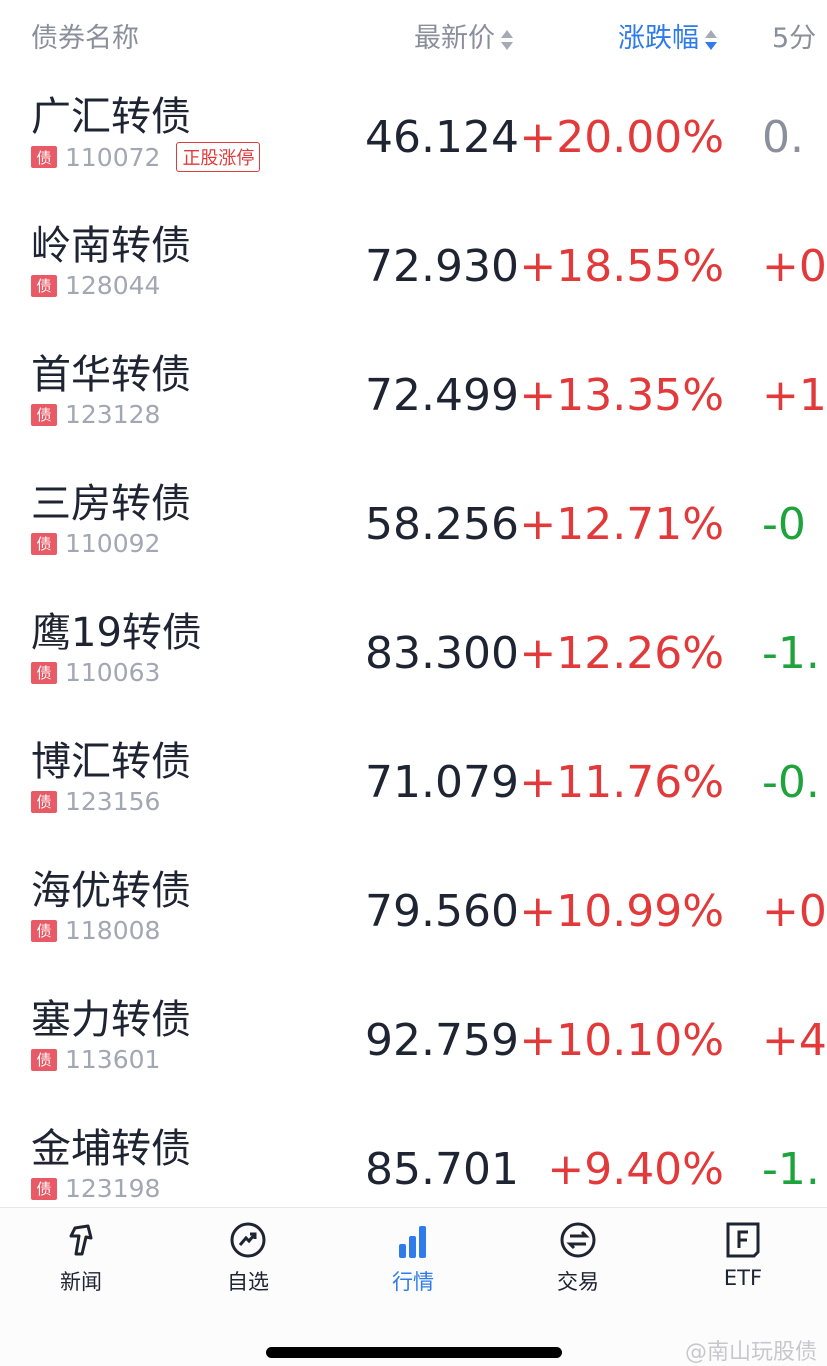 This screenshot has width=827, height=1366. What do you see at coordinates (111, 1020) in the screenshot?
I see `bond-name: 塞力转债` at bounding box center [111, 1020].